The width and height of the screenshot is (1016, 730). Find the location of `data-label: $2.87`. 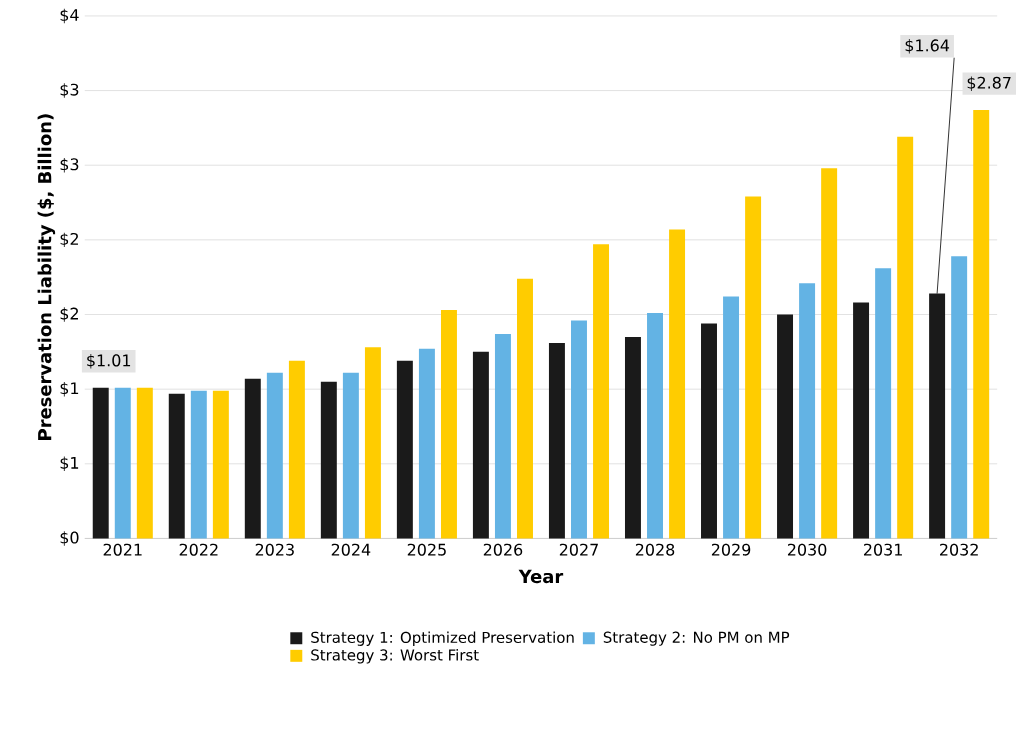

data-label: $2.87 is located at coordinates (989, 83).